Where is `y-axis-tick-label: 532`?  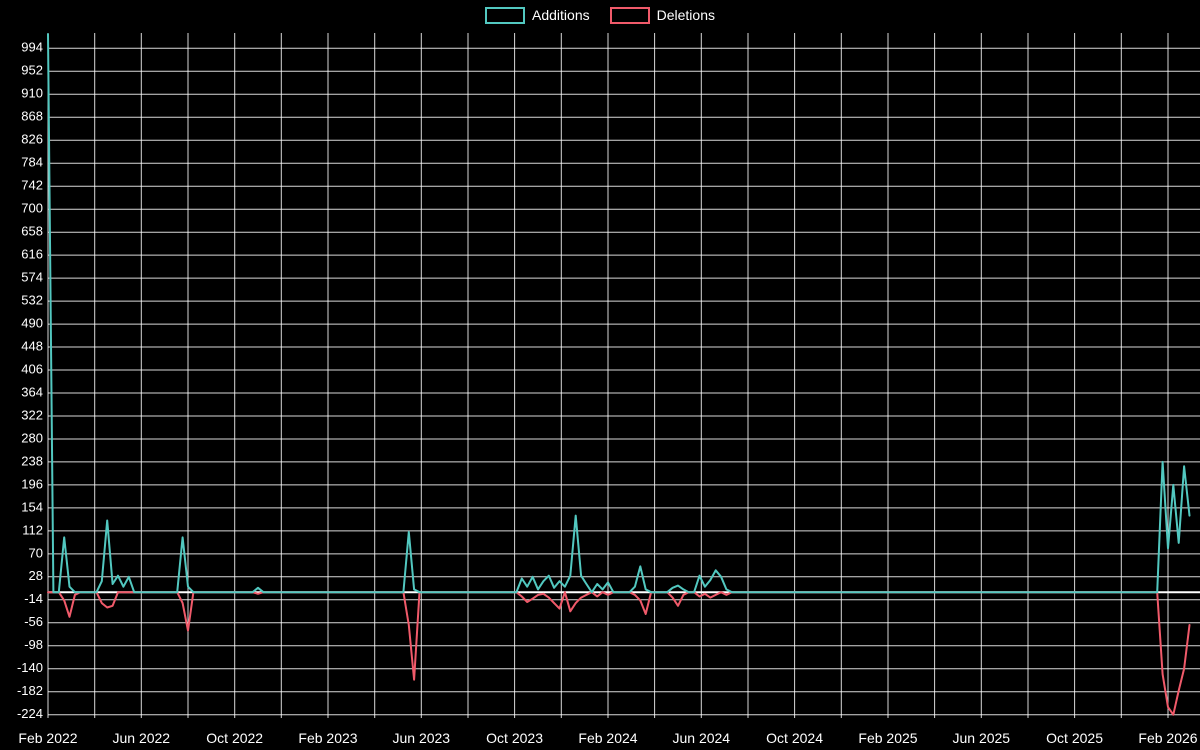 y-axis-tick-label: 532 is located at coordinates (32, 300).